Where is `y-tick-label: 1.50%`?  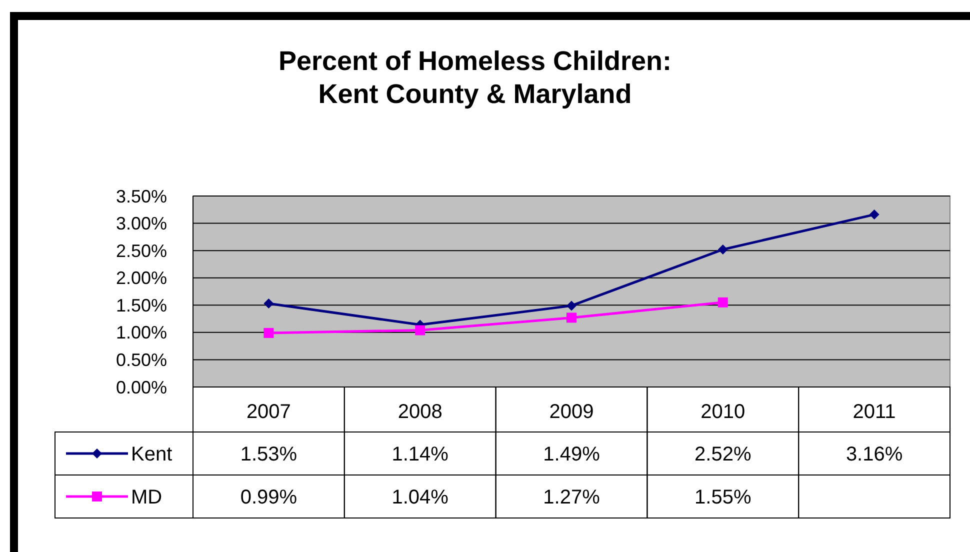
y-tick-label: 1.50% is located at coordinates (141, 305).